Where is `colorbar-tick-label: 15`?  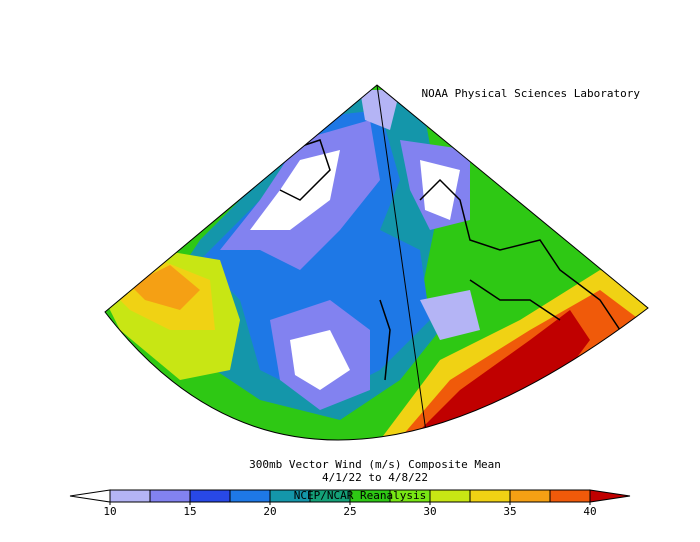
colorbar-tick-label: 15 is located at coordinates (189, 511).